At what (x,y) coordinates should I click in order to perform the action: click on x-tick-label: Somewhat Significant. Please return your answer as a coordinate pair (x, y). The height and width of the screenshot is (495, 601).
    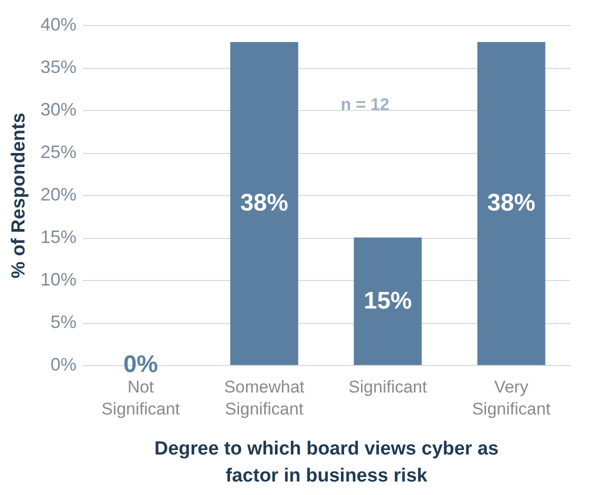
    Looking at the image, I should click on (264, 398).